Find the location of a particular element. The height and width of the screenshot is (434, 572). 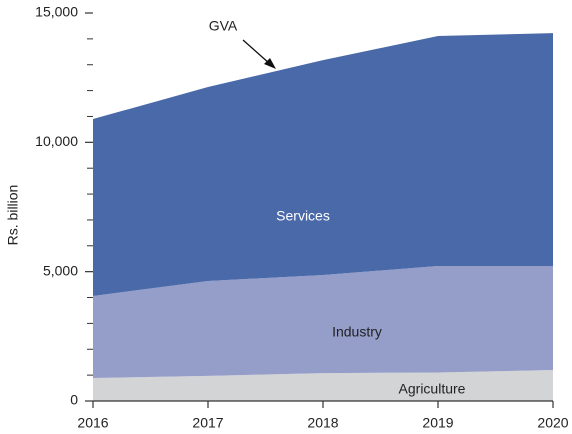

x-tick-label: 2017 is located at coordinates (207, 423).